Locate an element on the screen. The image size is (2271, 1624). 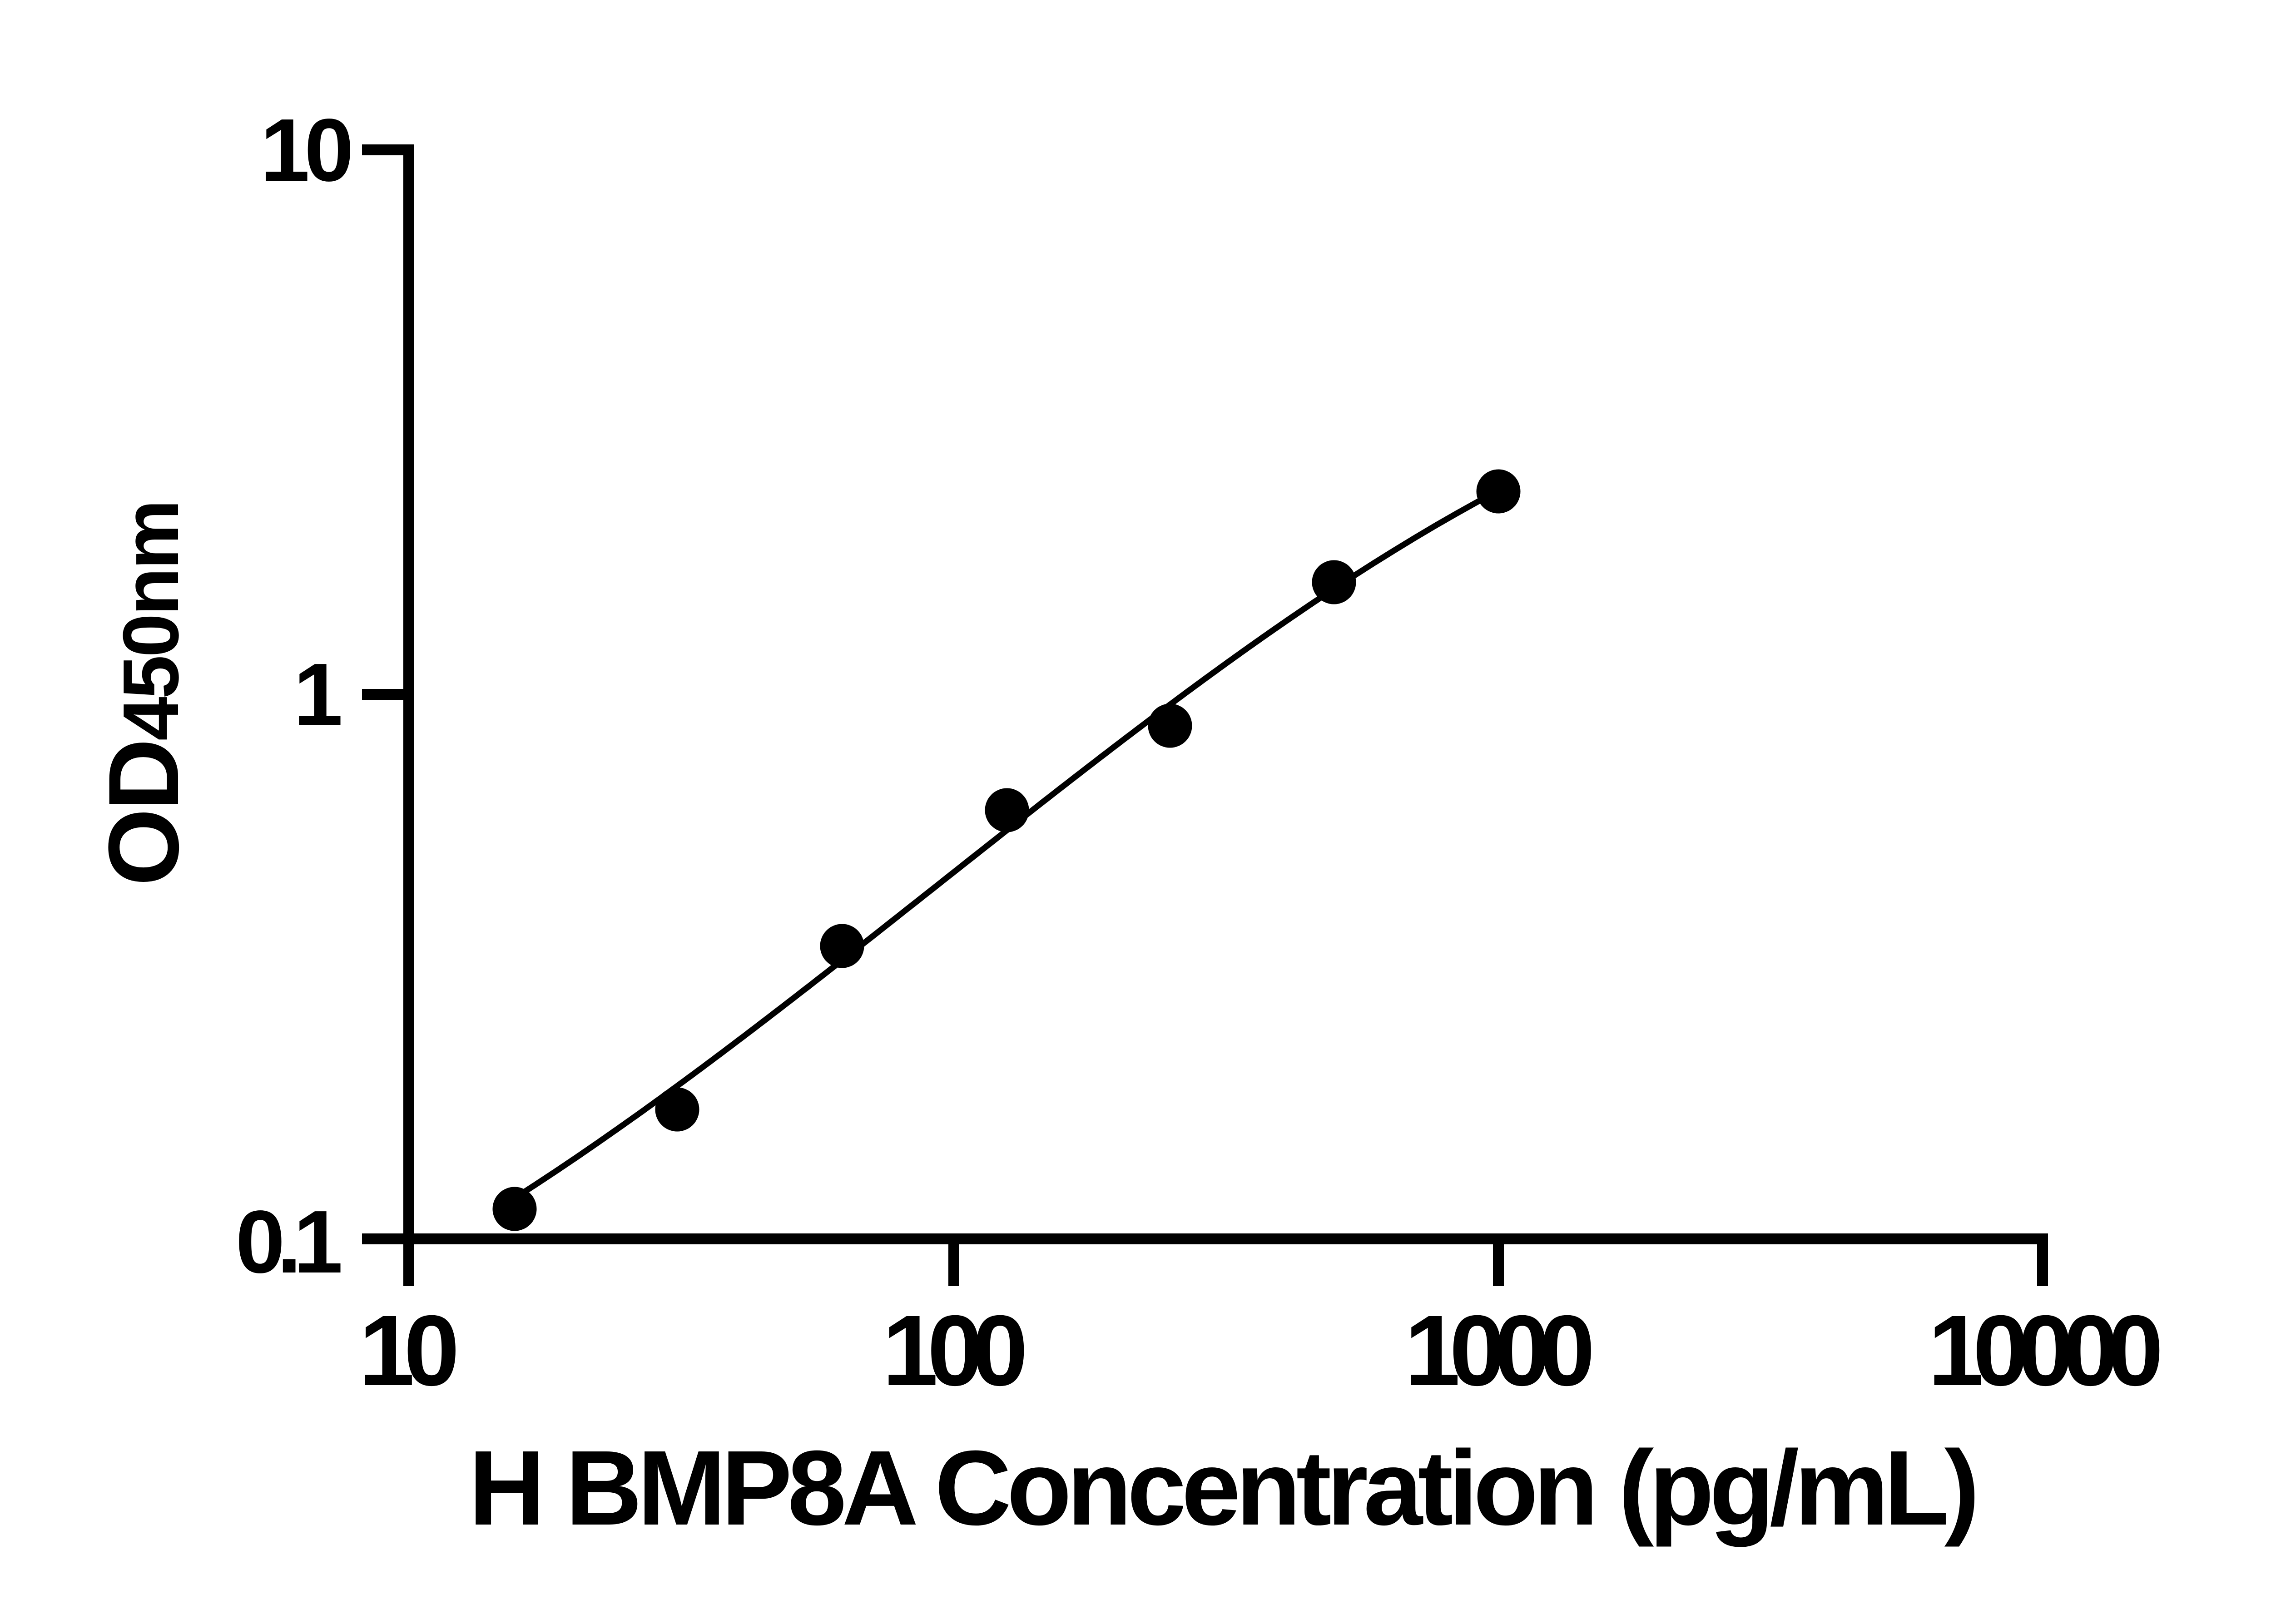
svg-text: H BMP8A Concentration (pg/mL) is located at coordinates (1222, 1487).